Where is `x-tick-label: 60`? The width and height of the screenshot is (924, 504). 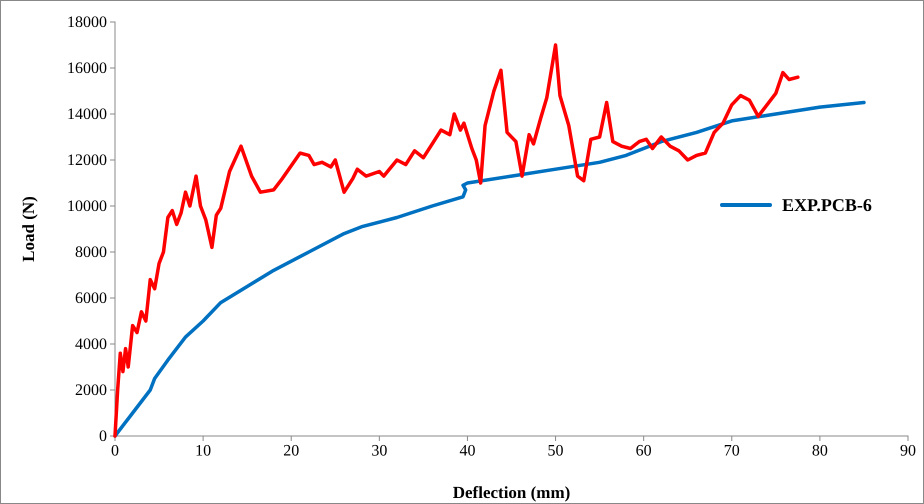 x-tick-label: 60 is located at coordinates (644, 451).